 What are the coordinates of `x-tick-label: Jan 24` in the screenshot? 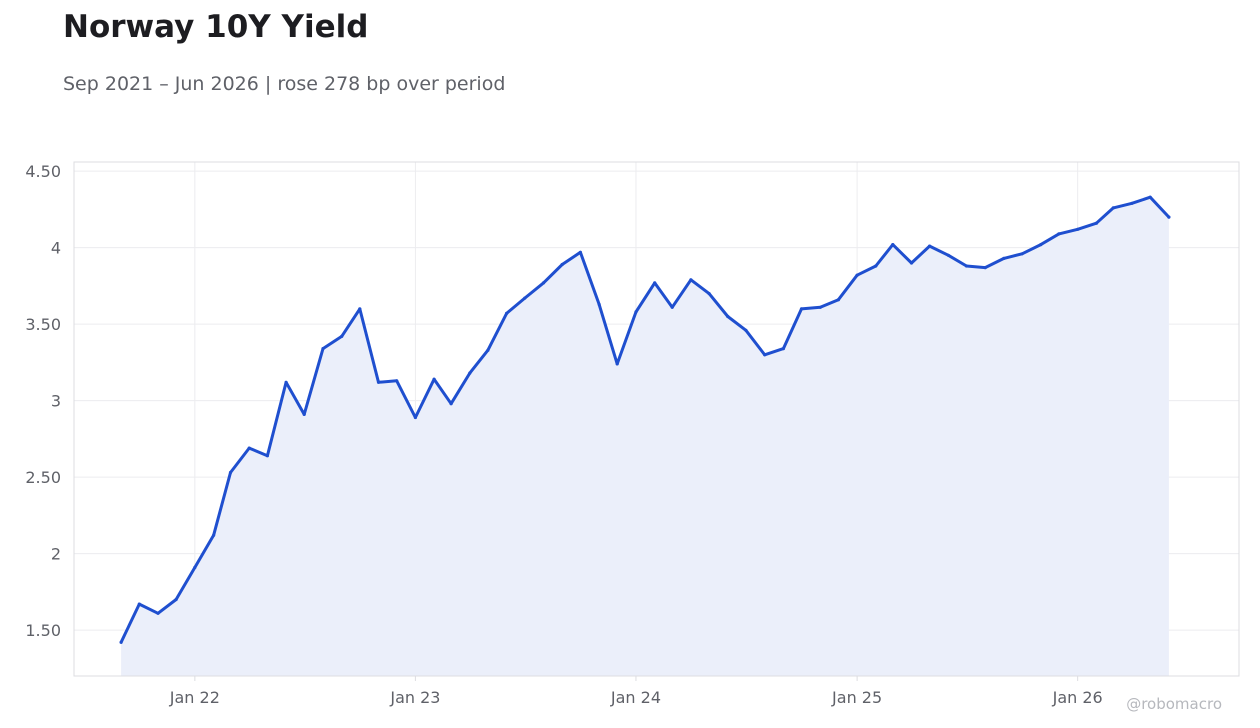 It's located at (635, 697).